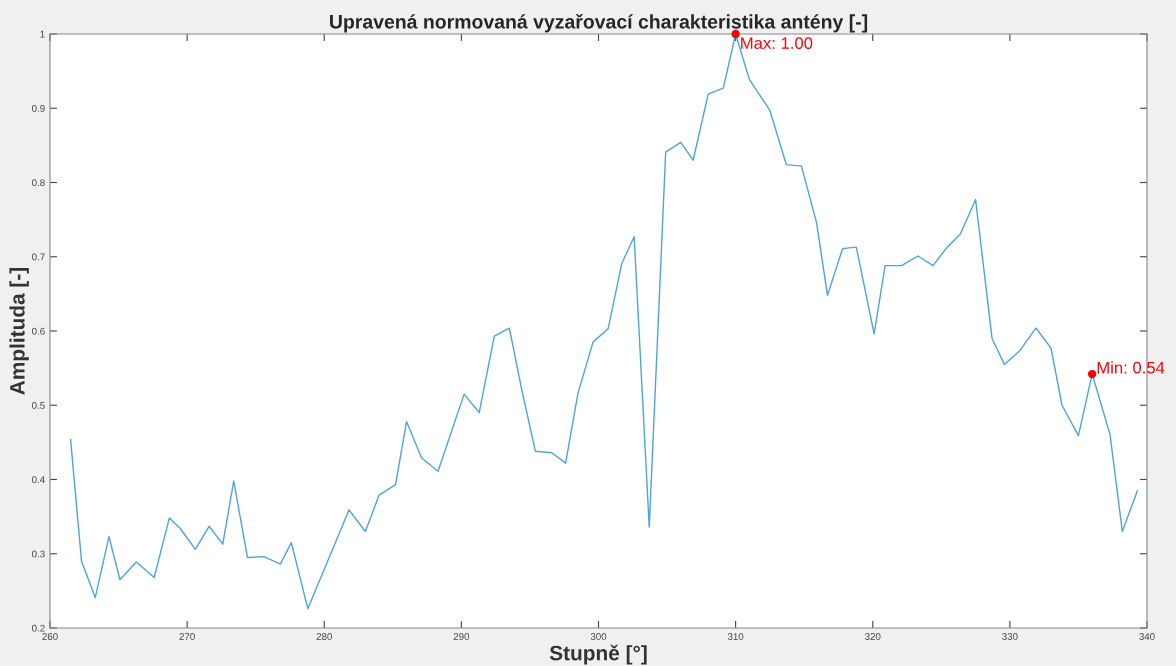 The image size is (1176, 666). Describe the element at coordinates (38, 108) in the screenshot. I see `y-tick-label: 0.9` at that location.